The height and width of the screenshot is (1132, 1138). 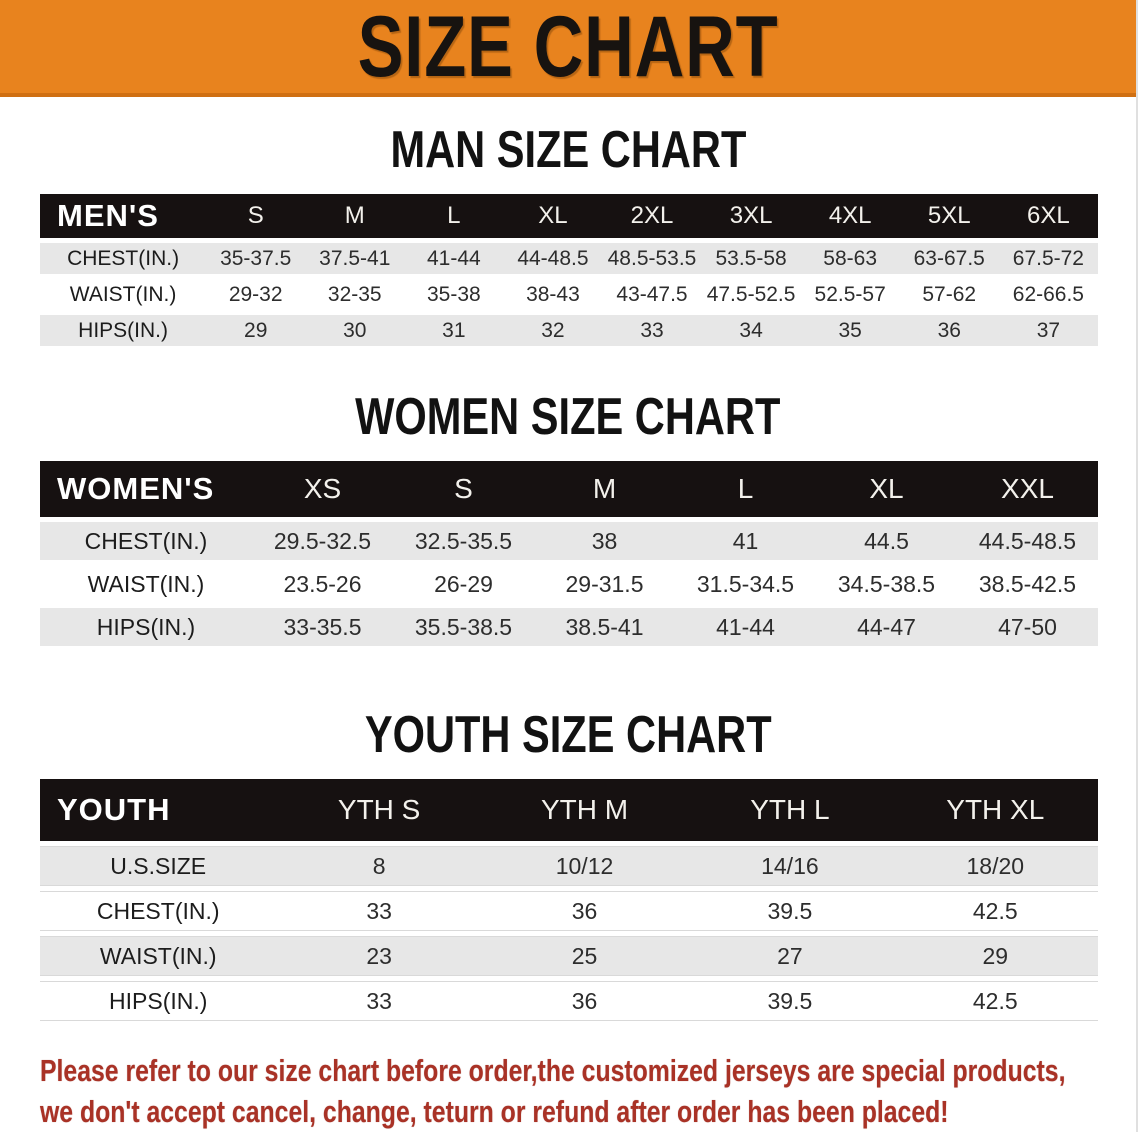 What do you see at coordinates (322, 489) in the screenshot?
I see `column-header: XS` at bounding box center [322, 489].